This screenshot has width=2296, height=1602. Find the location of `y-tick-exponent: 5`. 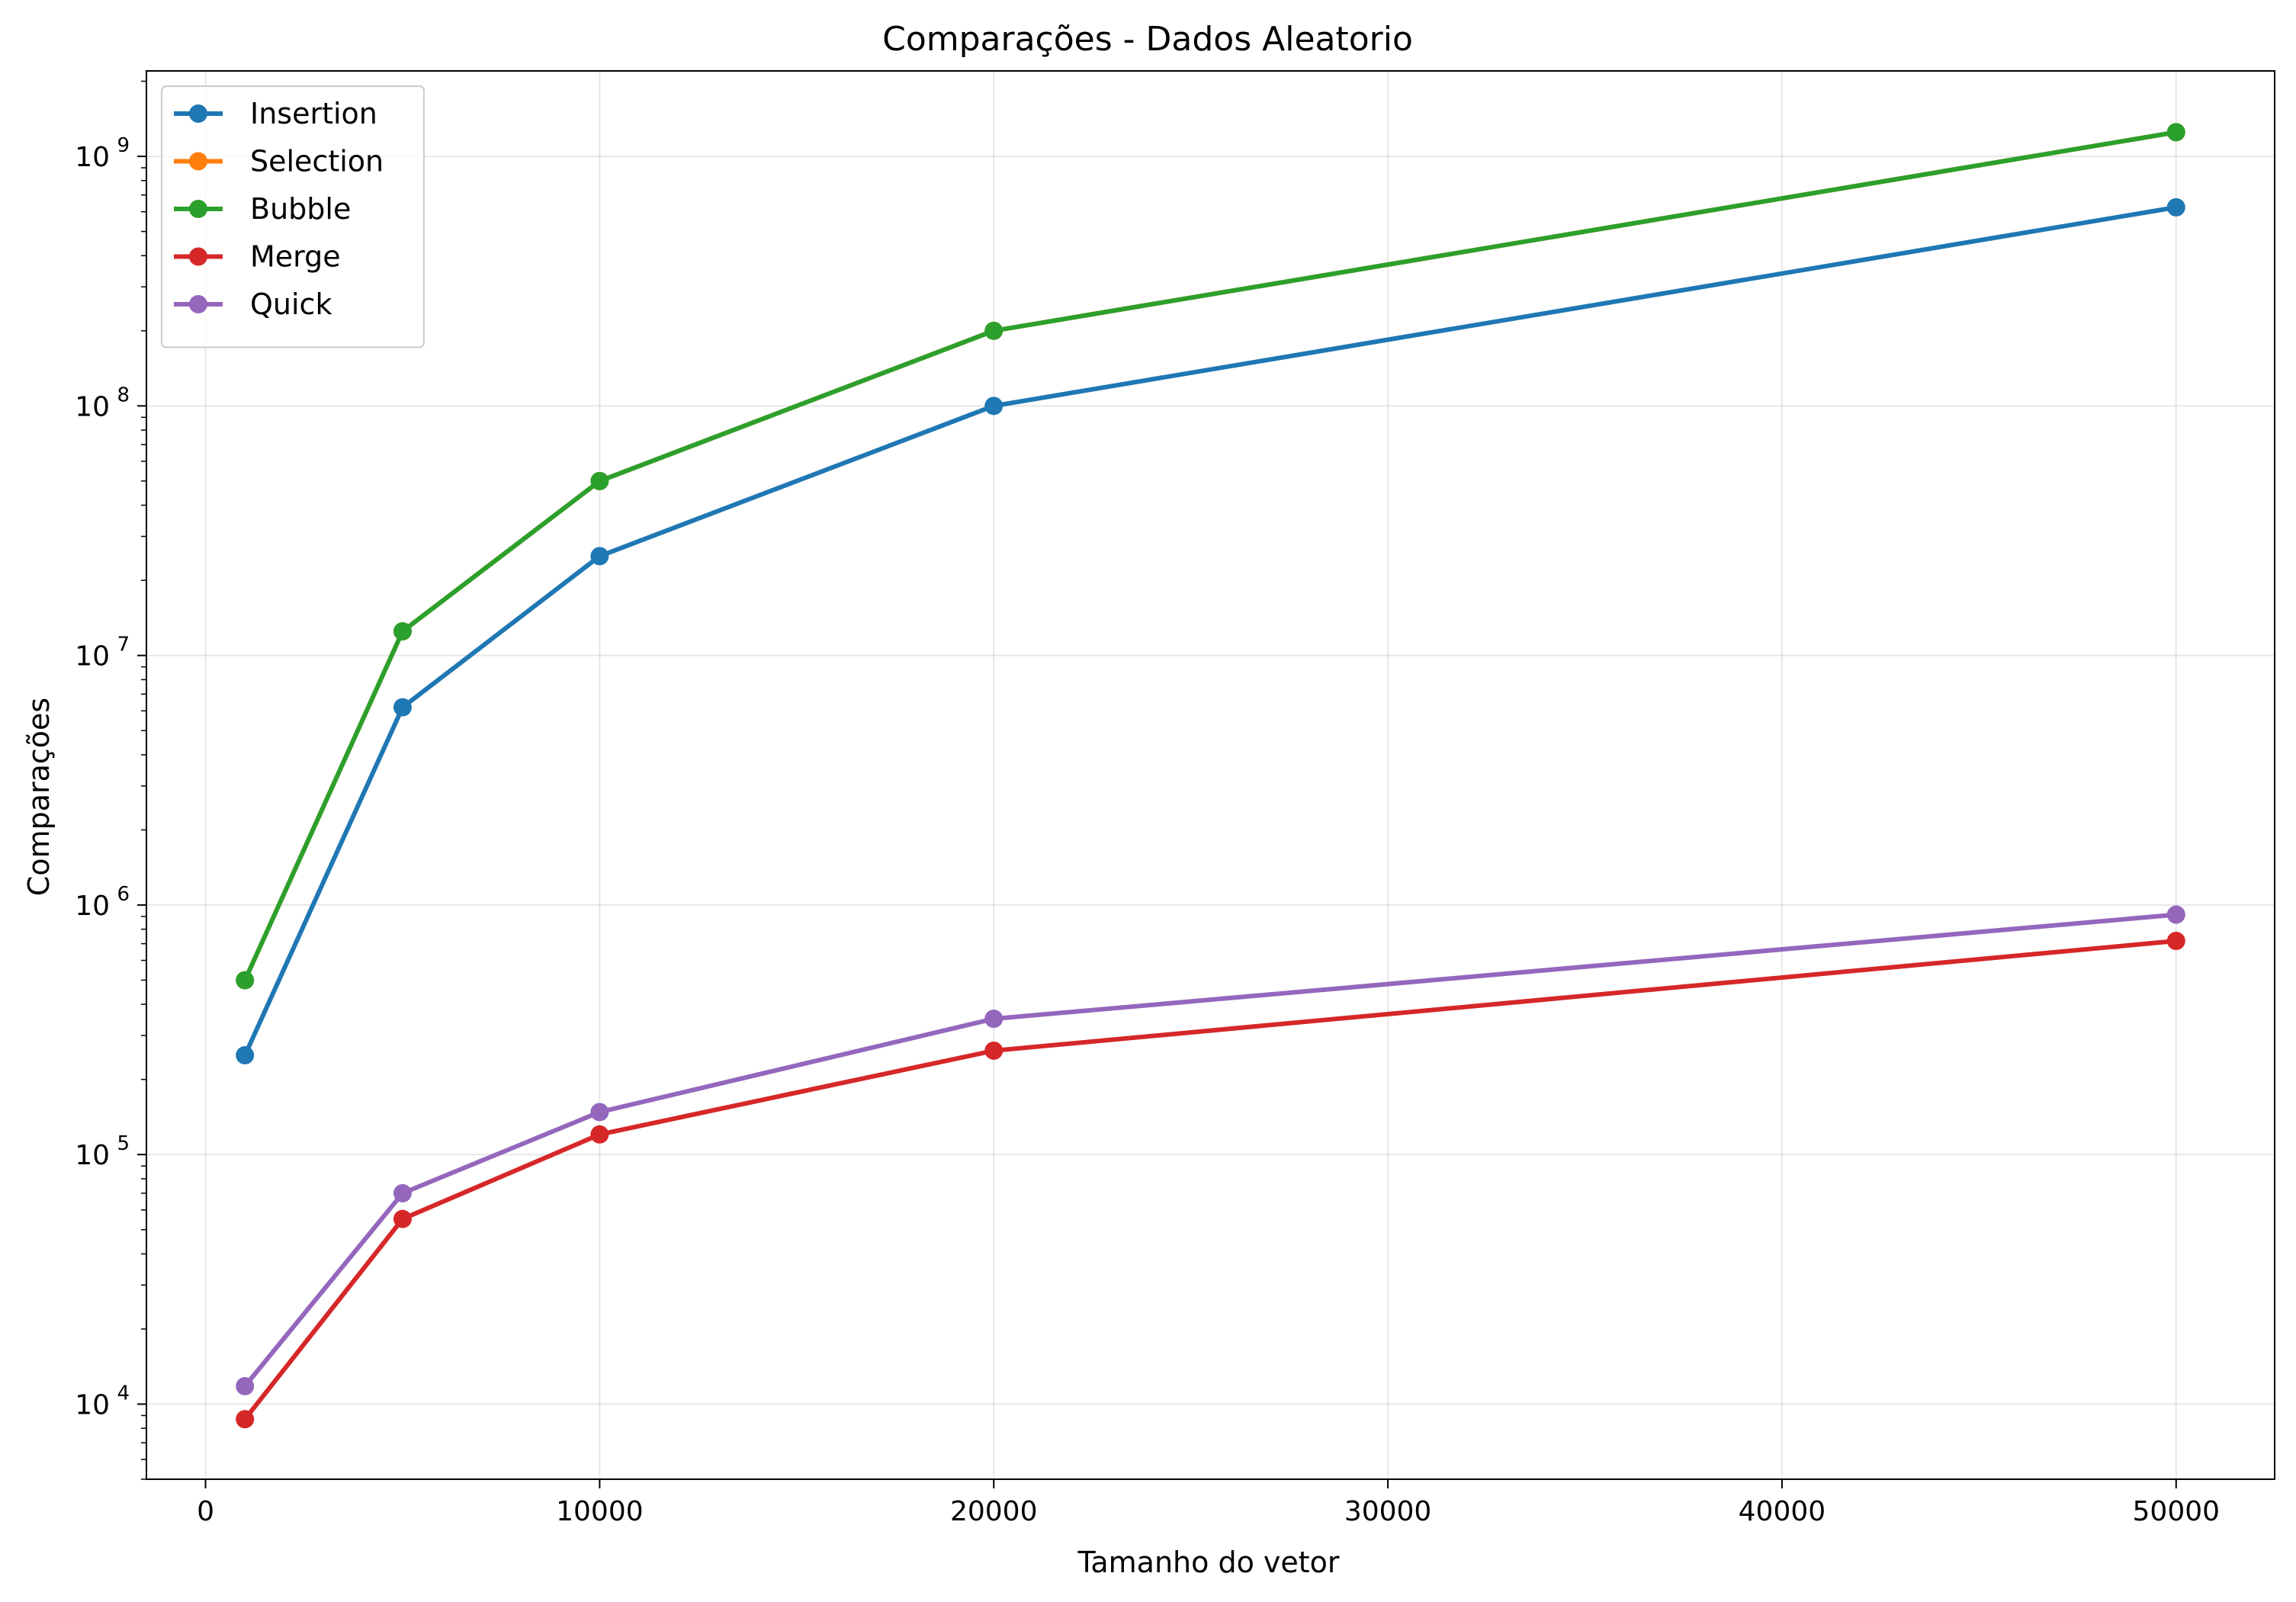

y-tick-exponent: 5 is located at coordinates (123, 1143).